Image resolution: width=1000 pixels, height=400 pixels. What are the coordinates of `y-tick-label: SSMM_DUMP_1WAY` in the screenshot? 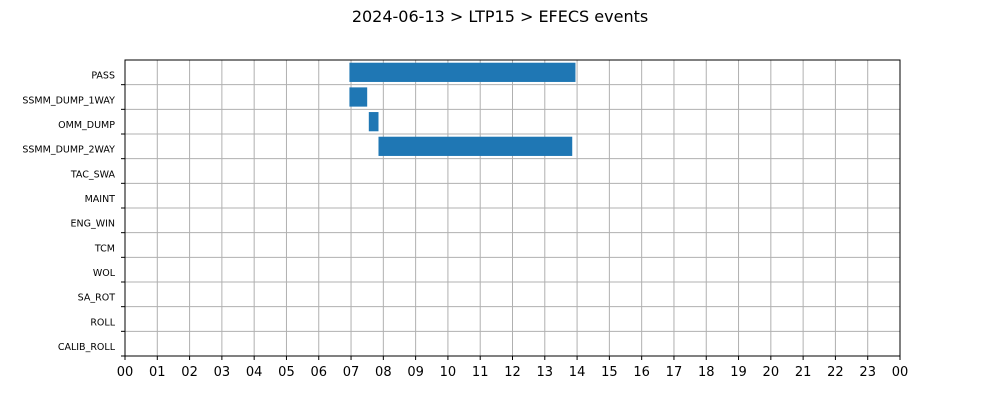 It's located at (68, 100).